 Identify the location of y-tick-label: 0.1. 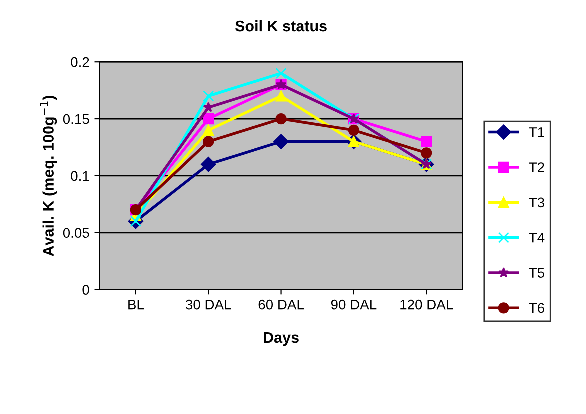
(80, 176).